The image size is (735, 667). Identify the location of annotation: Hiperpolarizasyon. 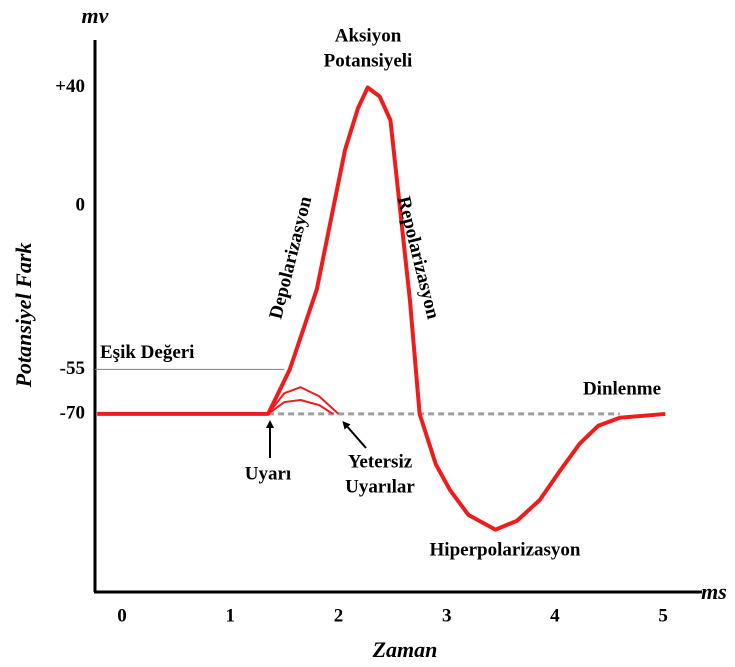
(505, 549).